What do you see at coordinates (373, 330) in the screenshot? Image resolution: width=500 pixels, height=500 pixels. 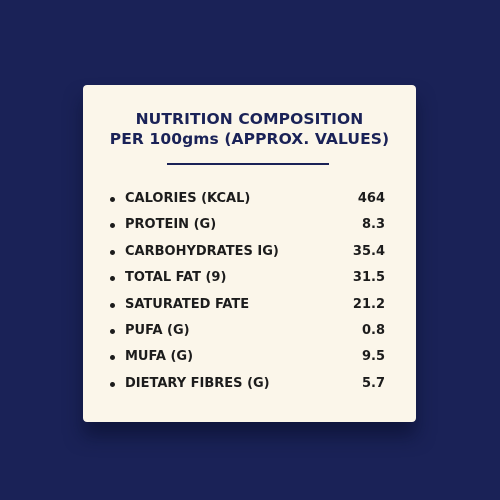 I see `nutrient-value: 0.8` at bounding box center [373, 330].